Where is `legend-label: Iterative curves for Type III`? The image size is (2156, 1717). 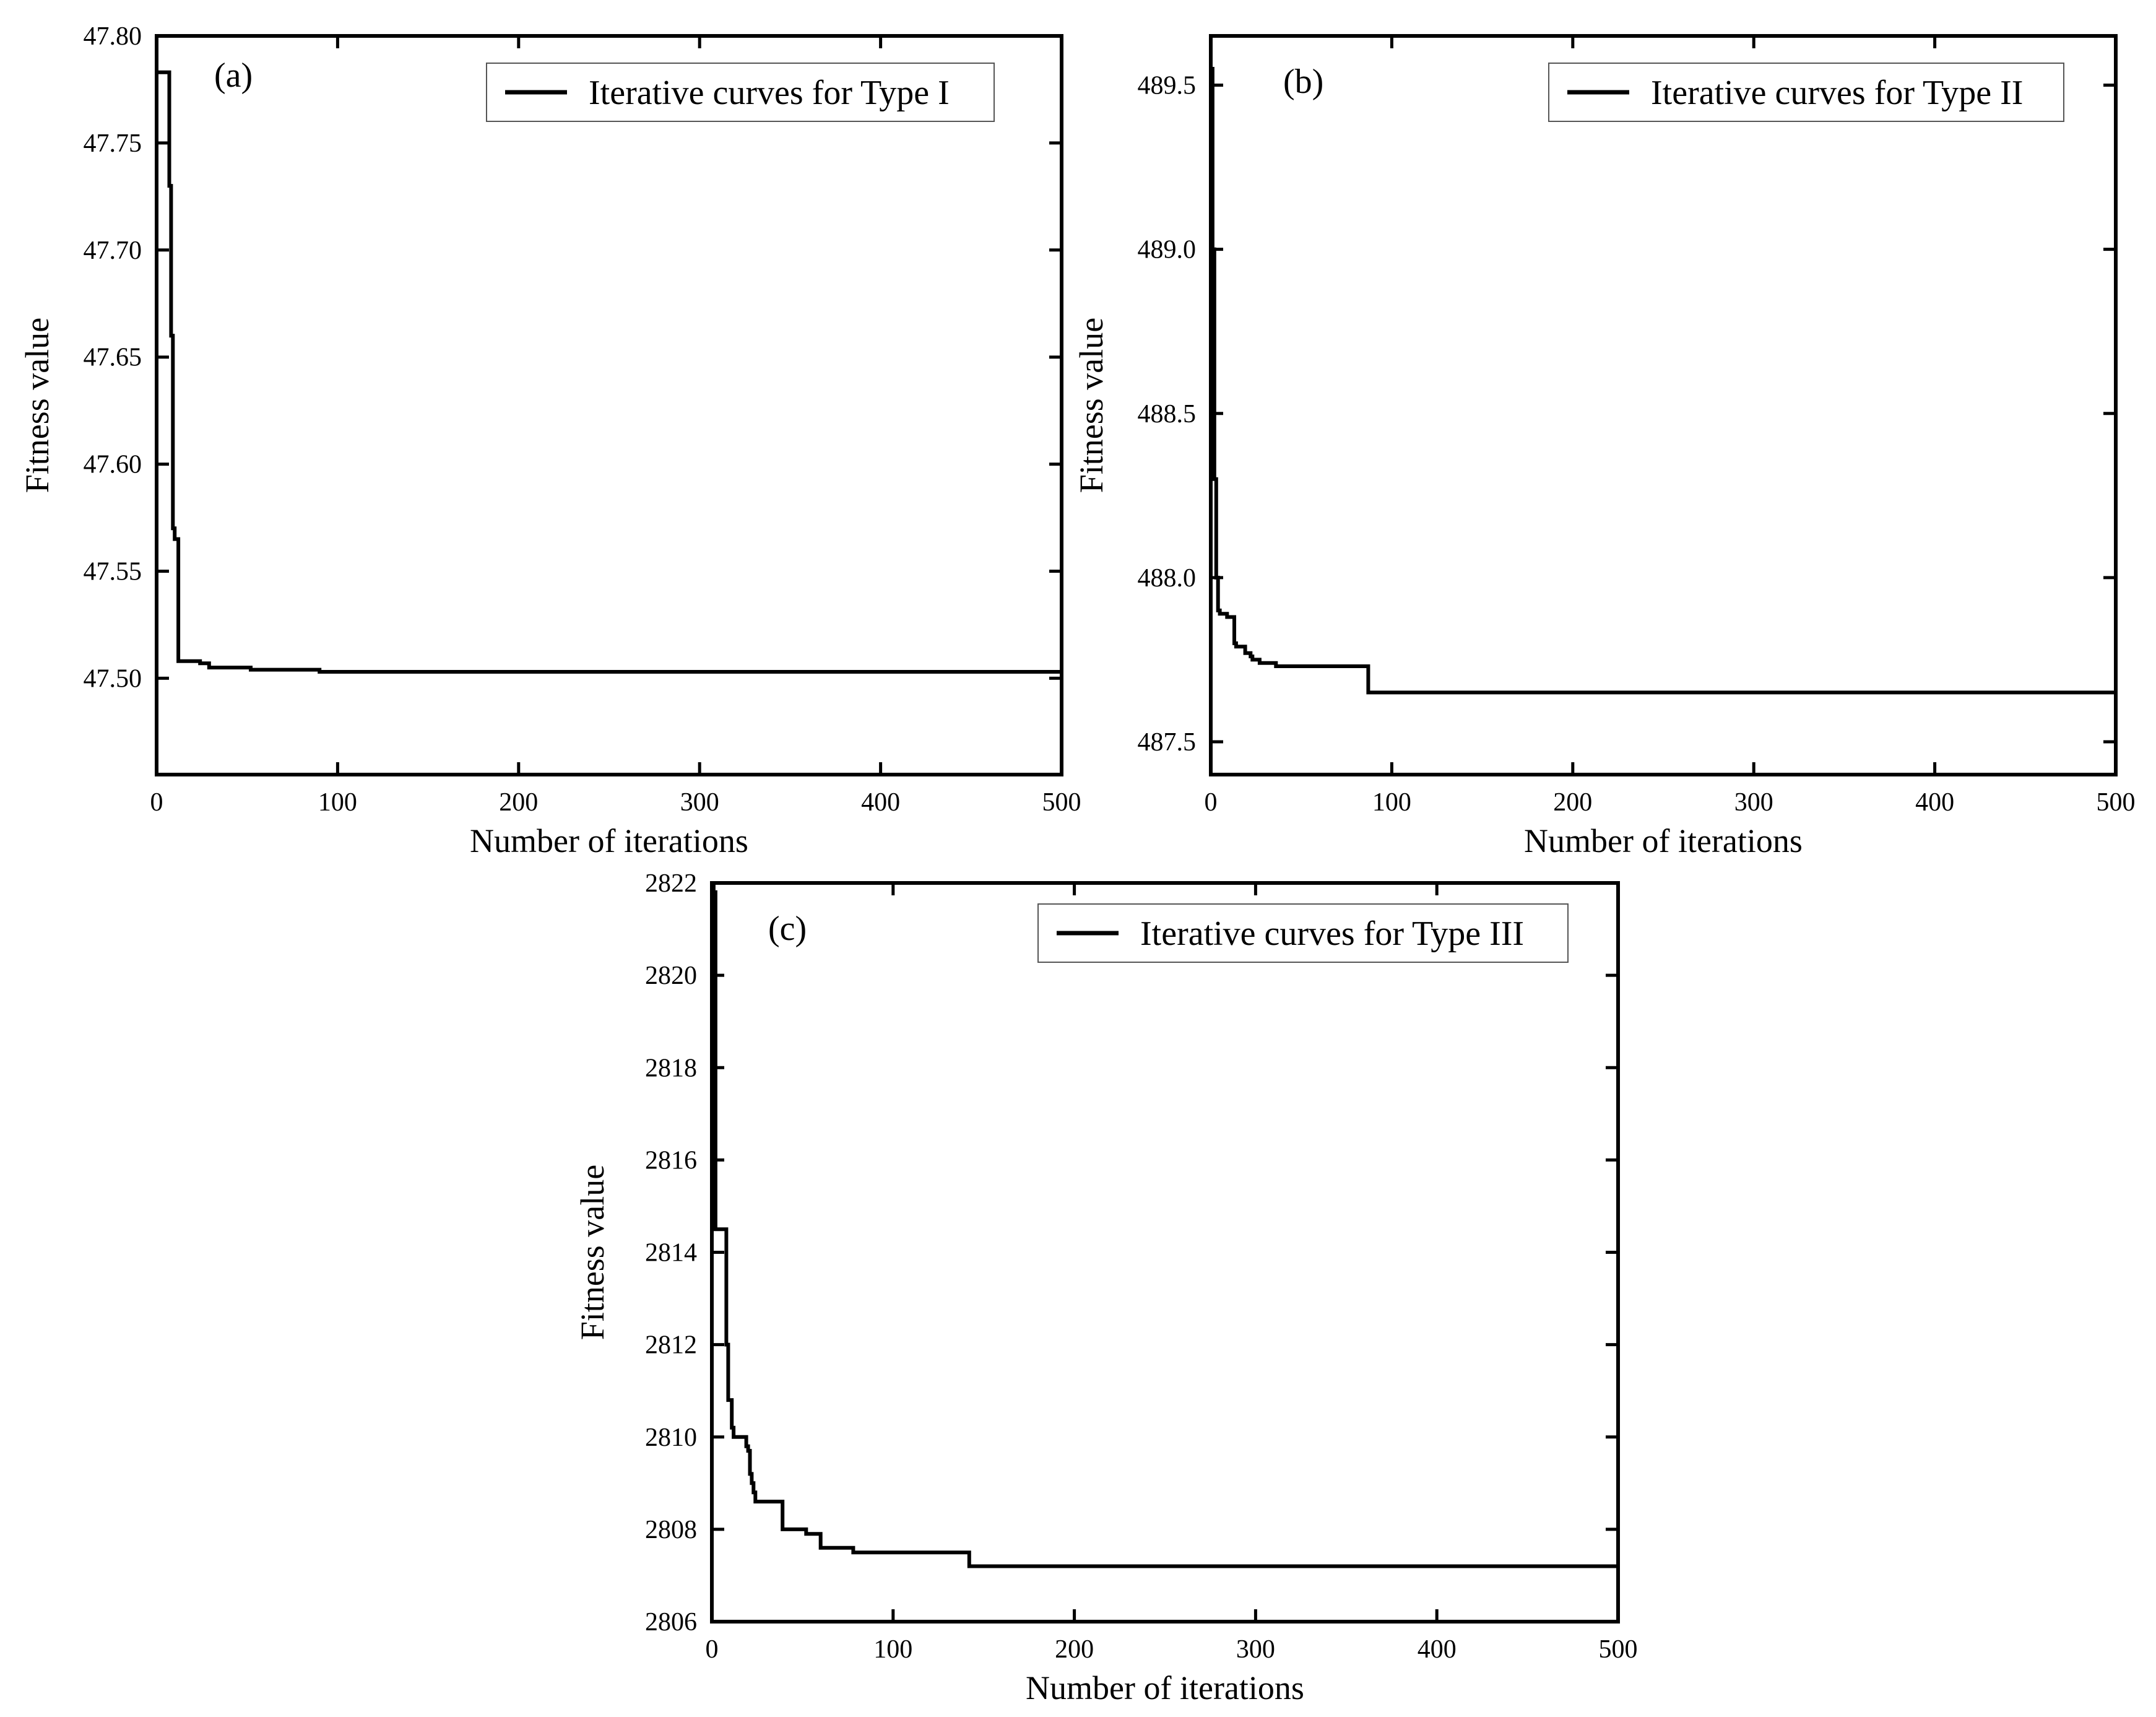
legend-label: Iterative curves for Type III is located at coordinates (1332, 934).